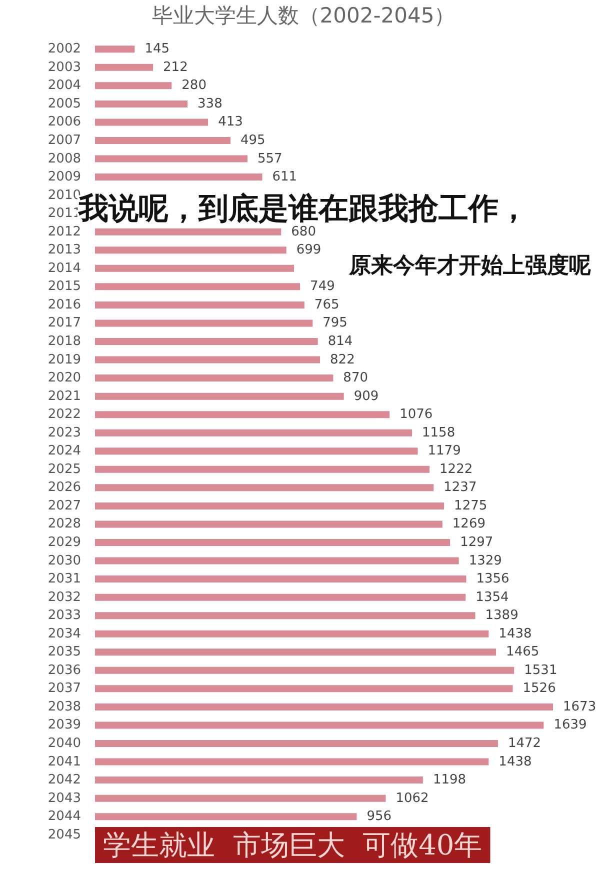 The height and width of the screenshot is (871, 607). Describe the element at coordinates (309, 250) in the screenshot. I see `data-label: 699` at that location.